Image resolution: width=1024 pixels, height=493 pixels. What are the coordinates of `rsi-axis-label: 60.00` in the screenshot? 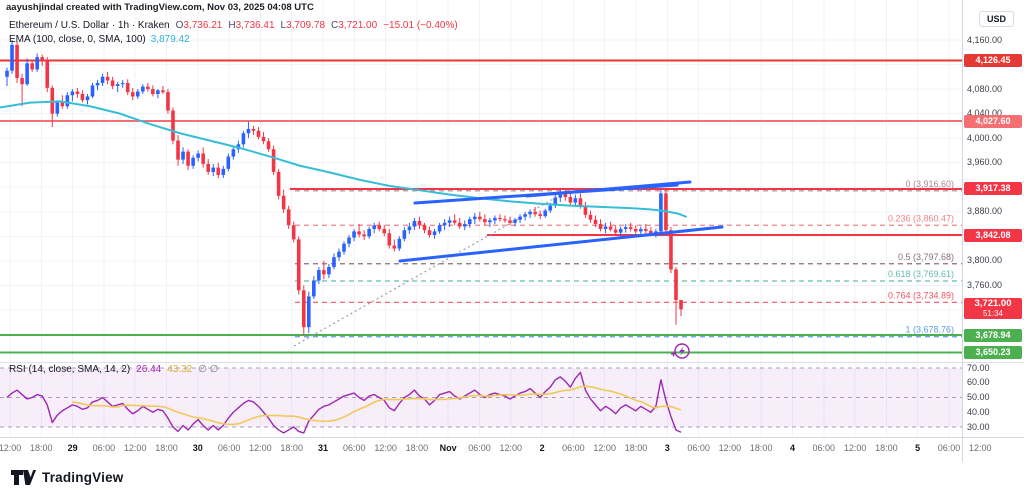 It's located at (978, 382).